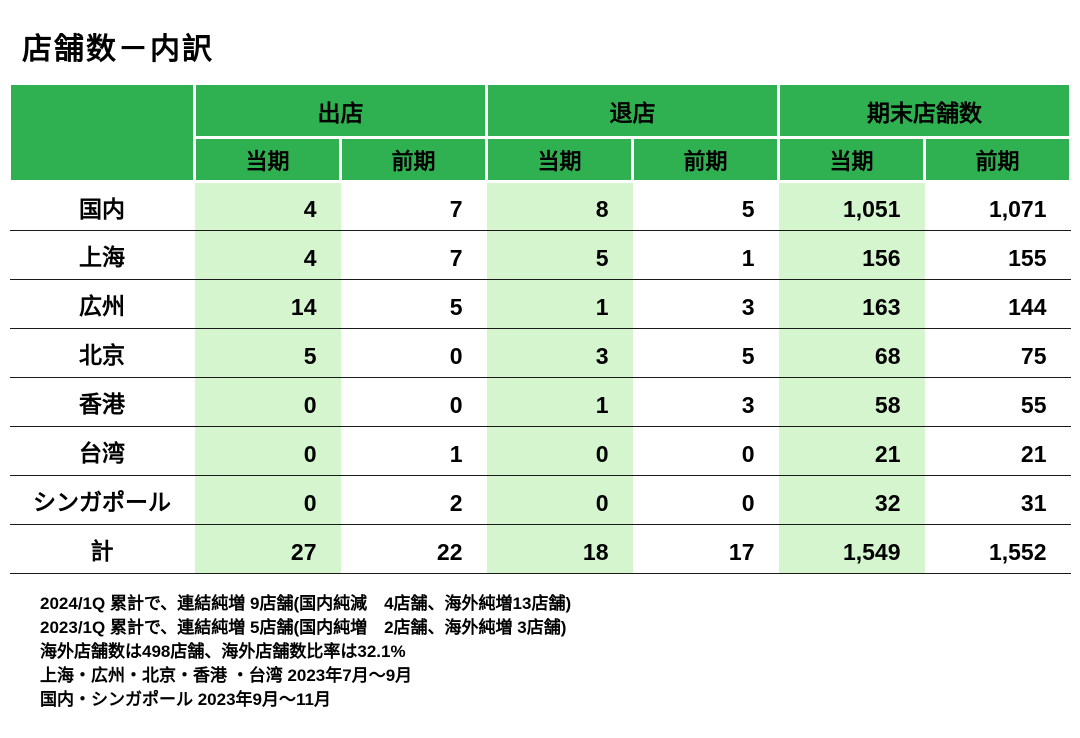  I want to click on row-label: シンガポール, so click(102, 500).